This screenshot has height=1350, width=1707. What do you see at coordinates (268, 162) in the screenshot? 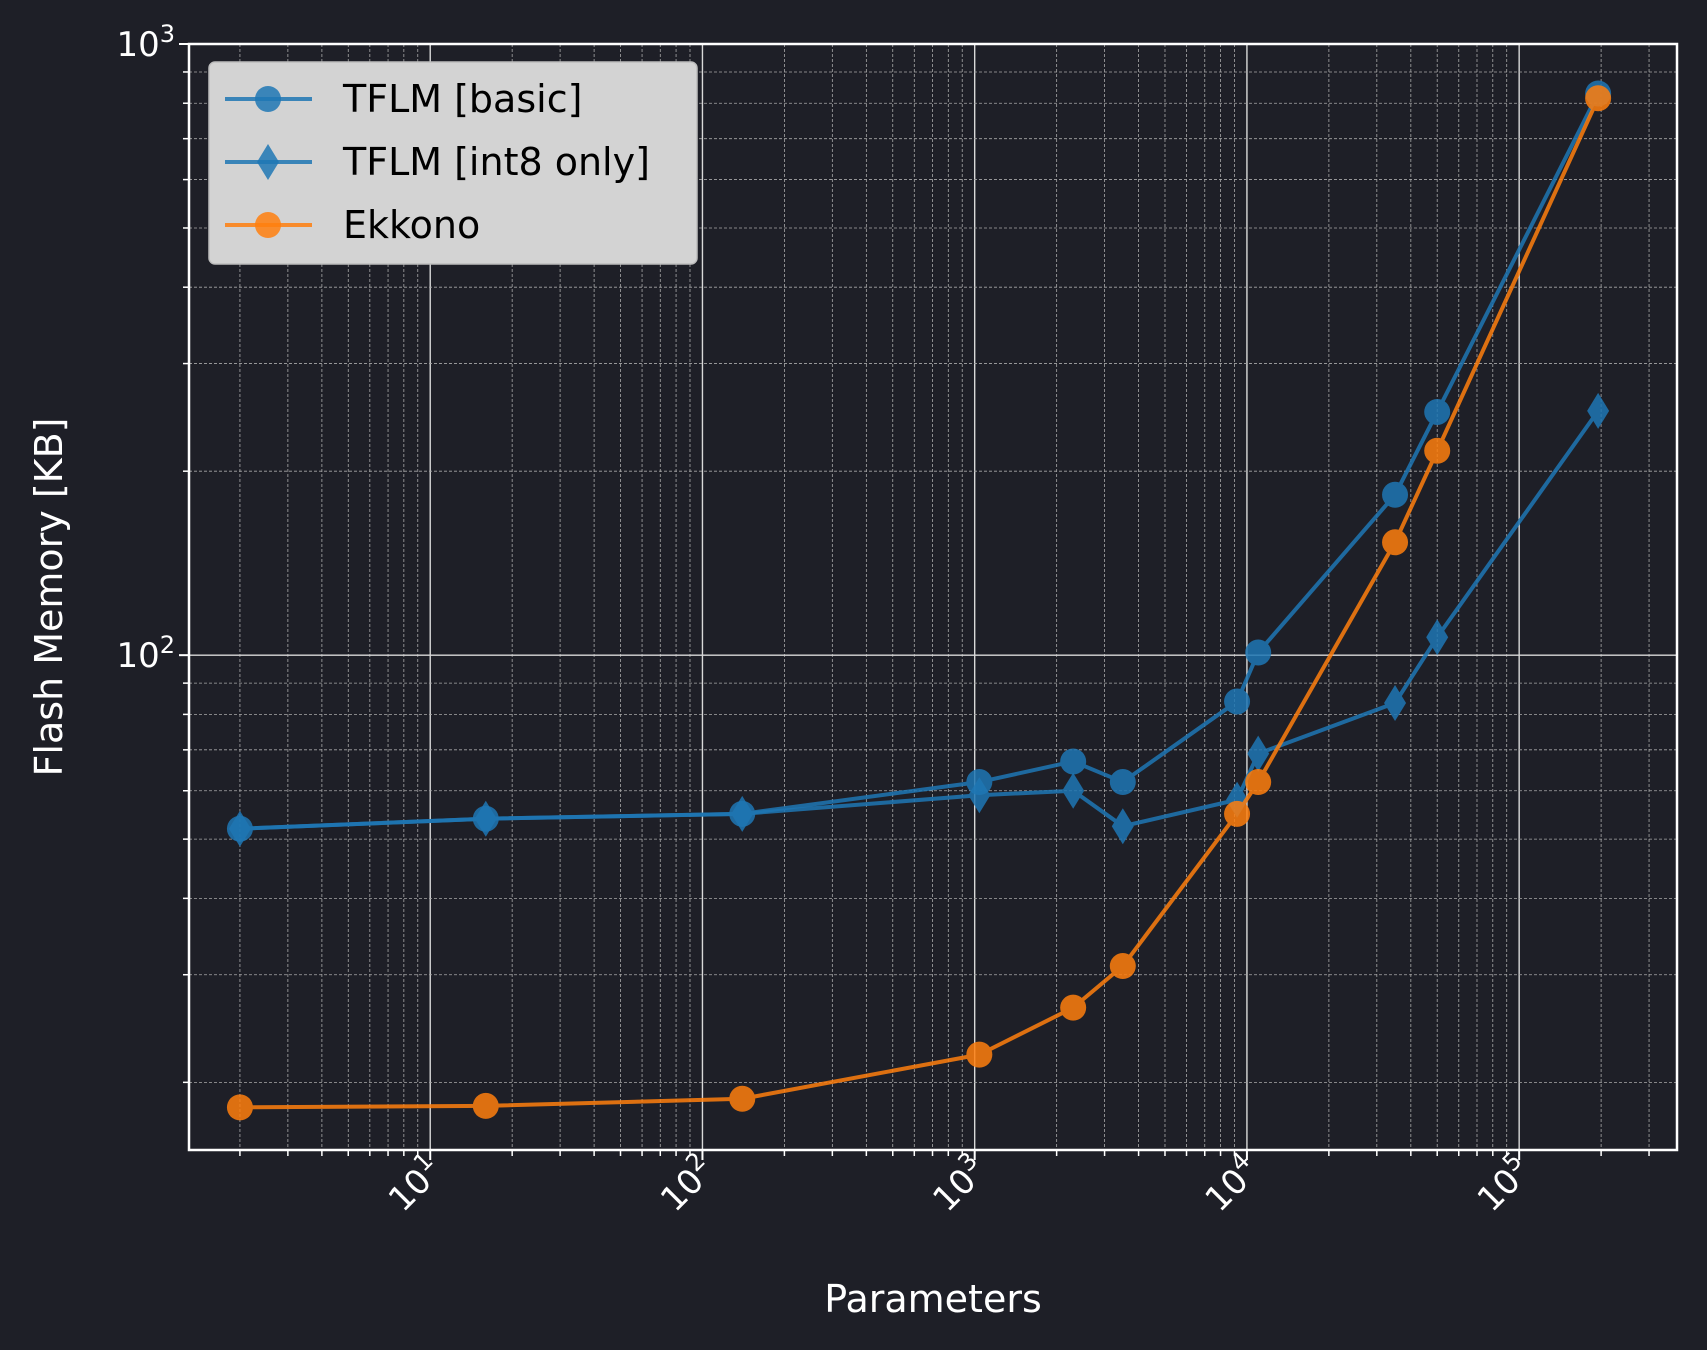
I see `legend-marker-diamond` at bounding box center [268, 162].